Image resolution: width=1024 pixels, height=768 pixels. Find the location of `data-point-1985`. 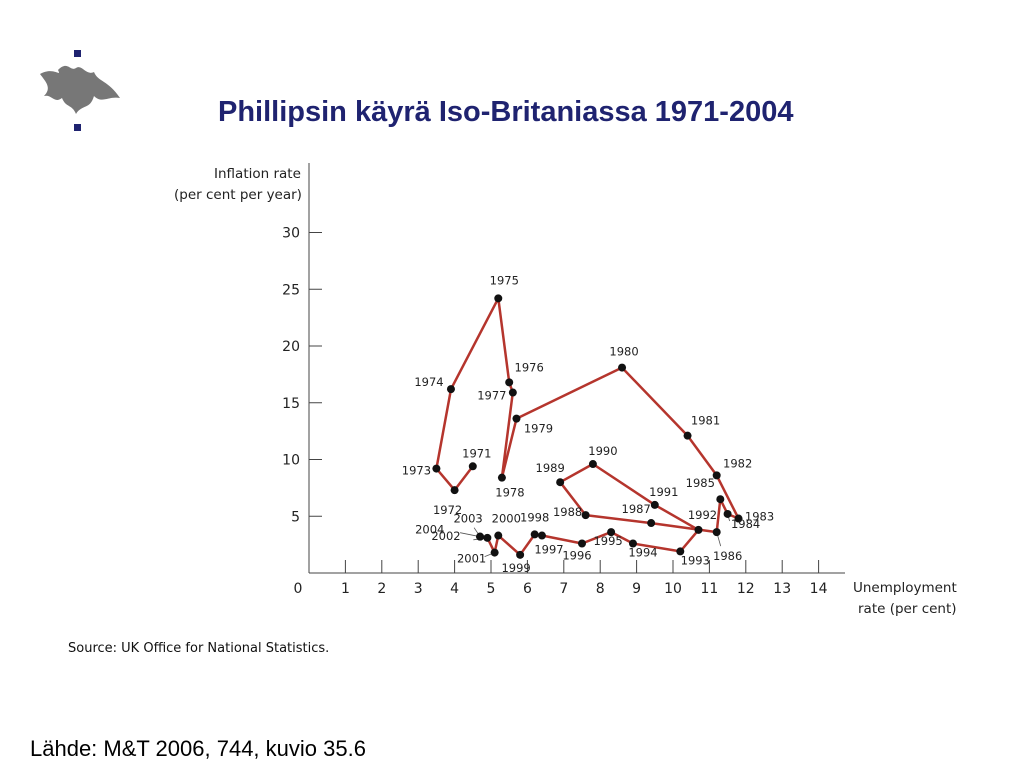

data-point-1985 is located at coordinates (720, 499).